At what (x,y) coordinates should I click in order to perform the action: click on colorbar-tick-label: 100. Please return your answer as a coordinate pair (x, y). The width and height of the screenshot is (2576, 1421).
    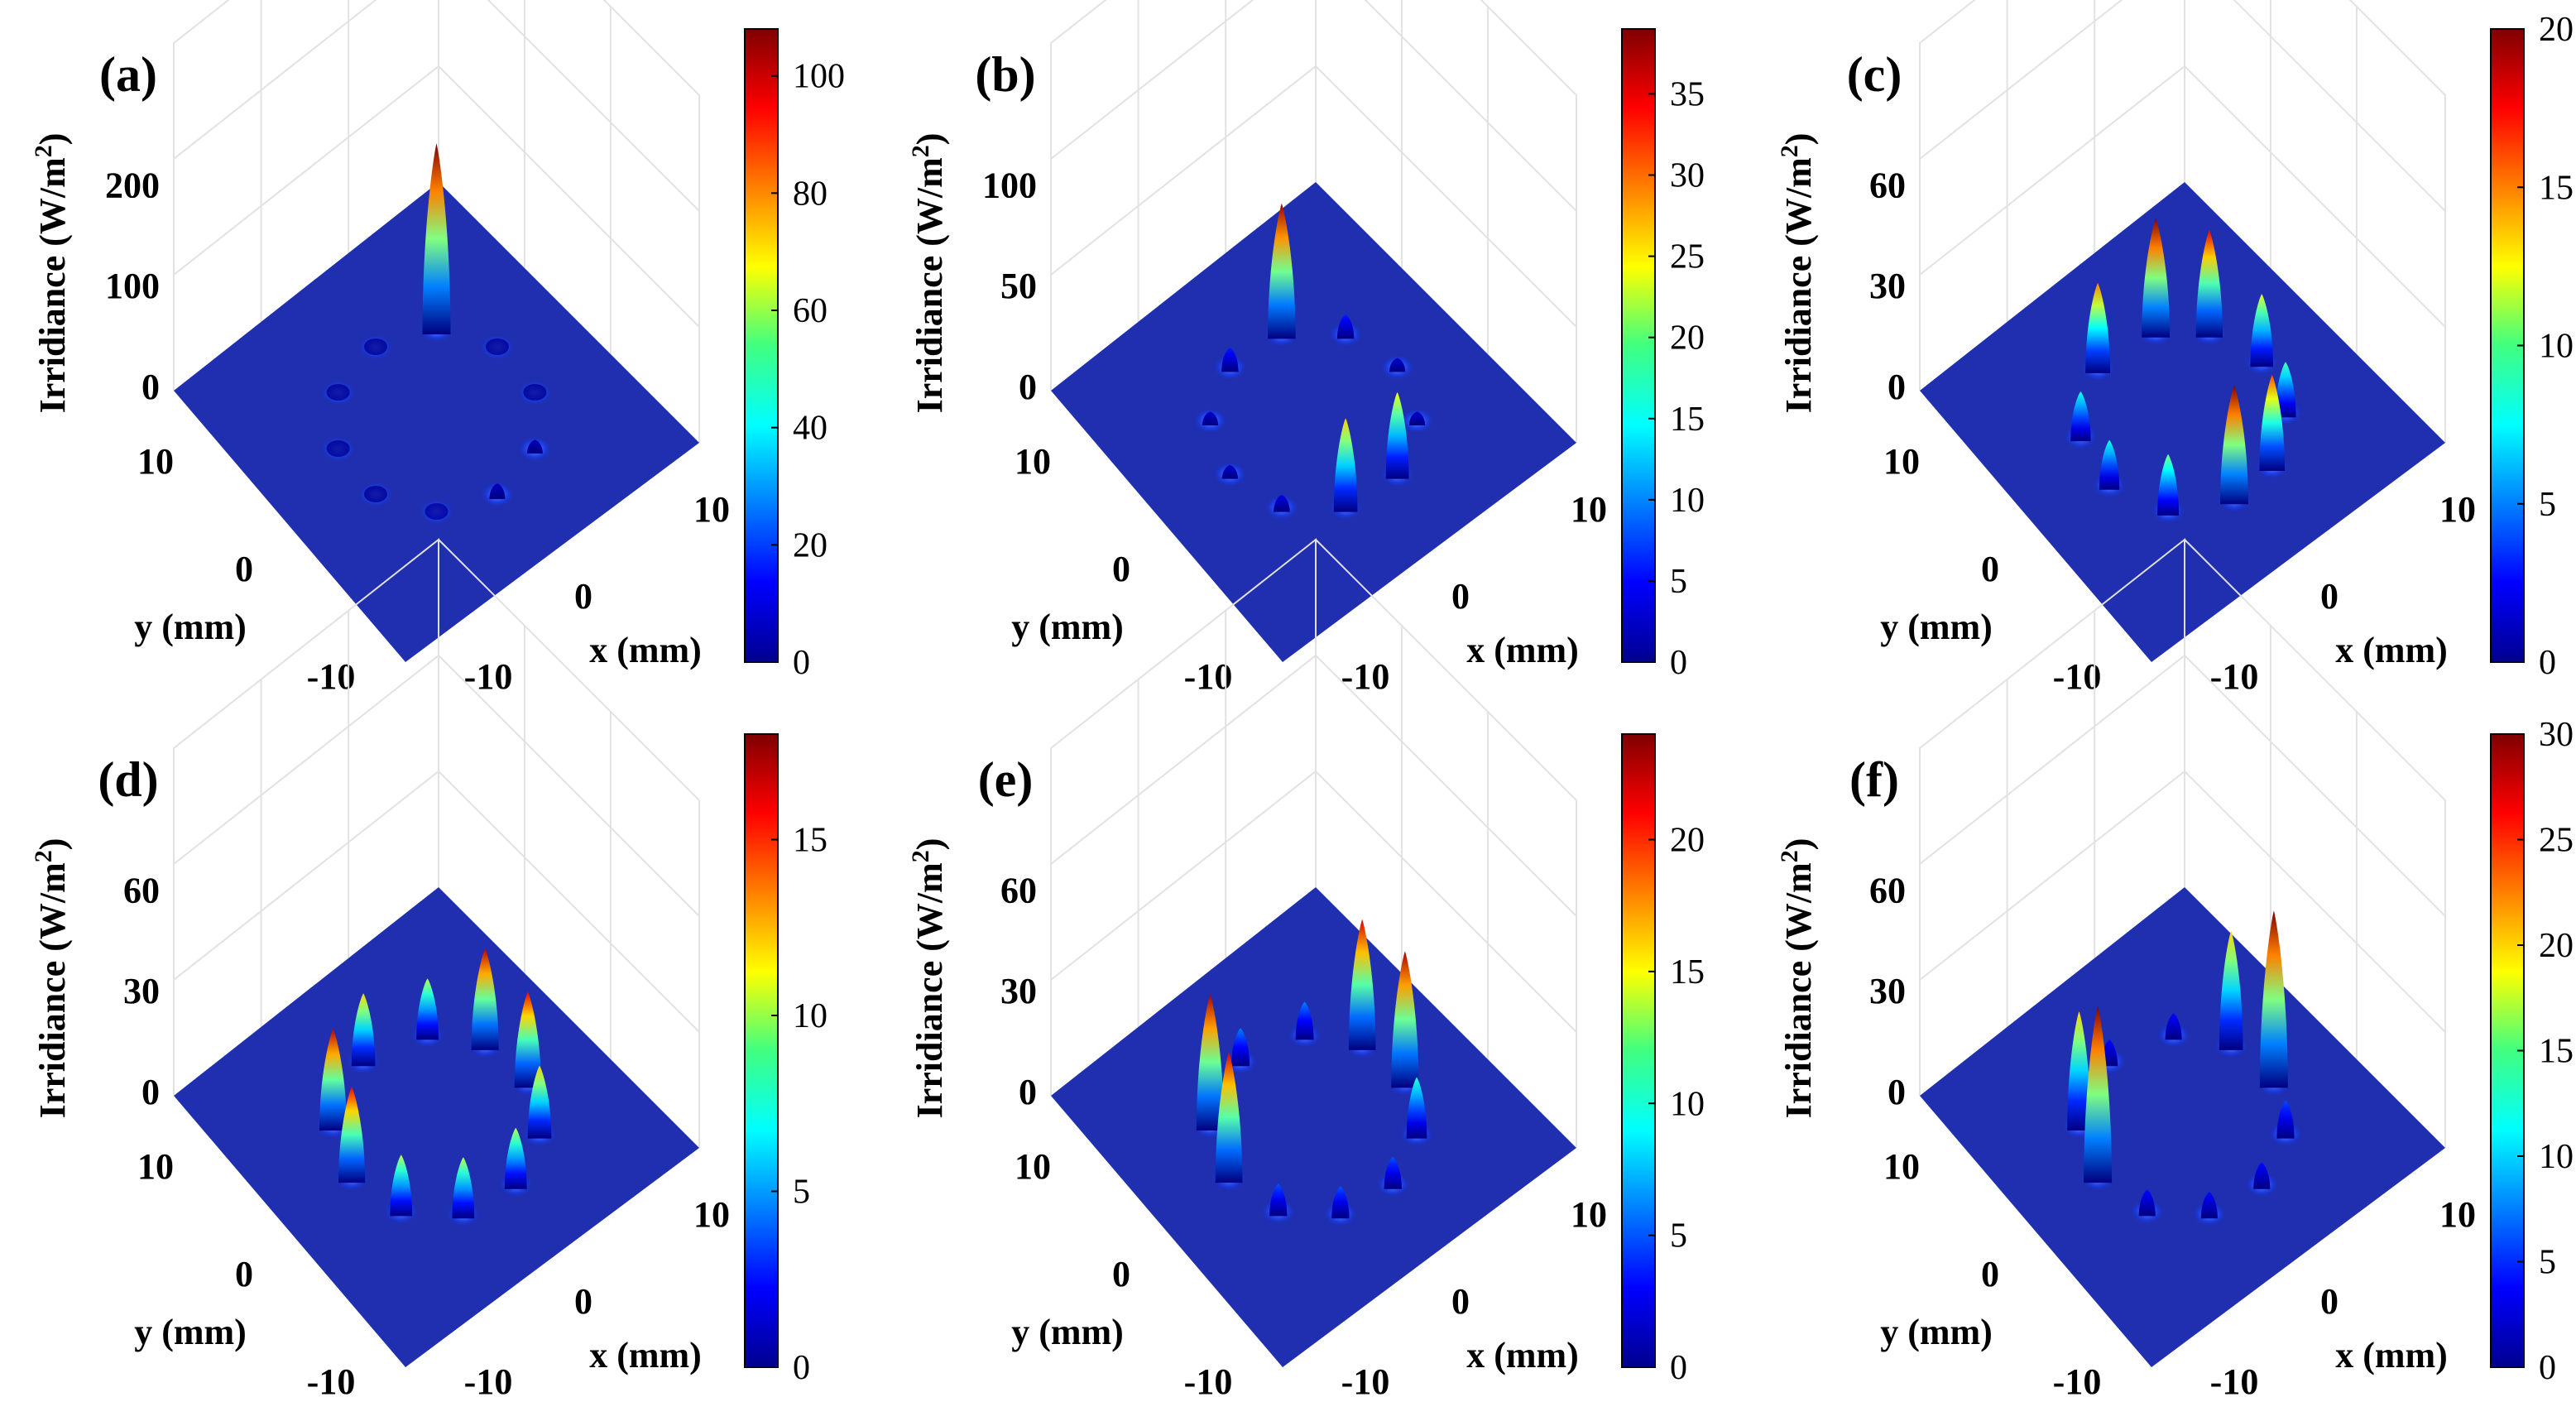
    Looking at the image, I should click on (819, 77).